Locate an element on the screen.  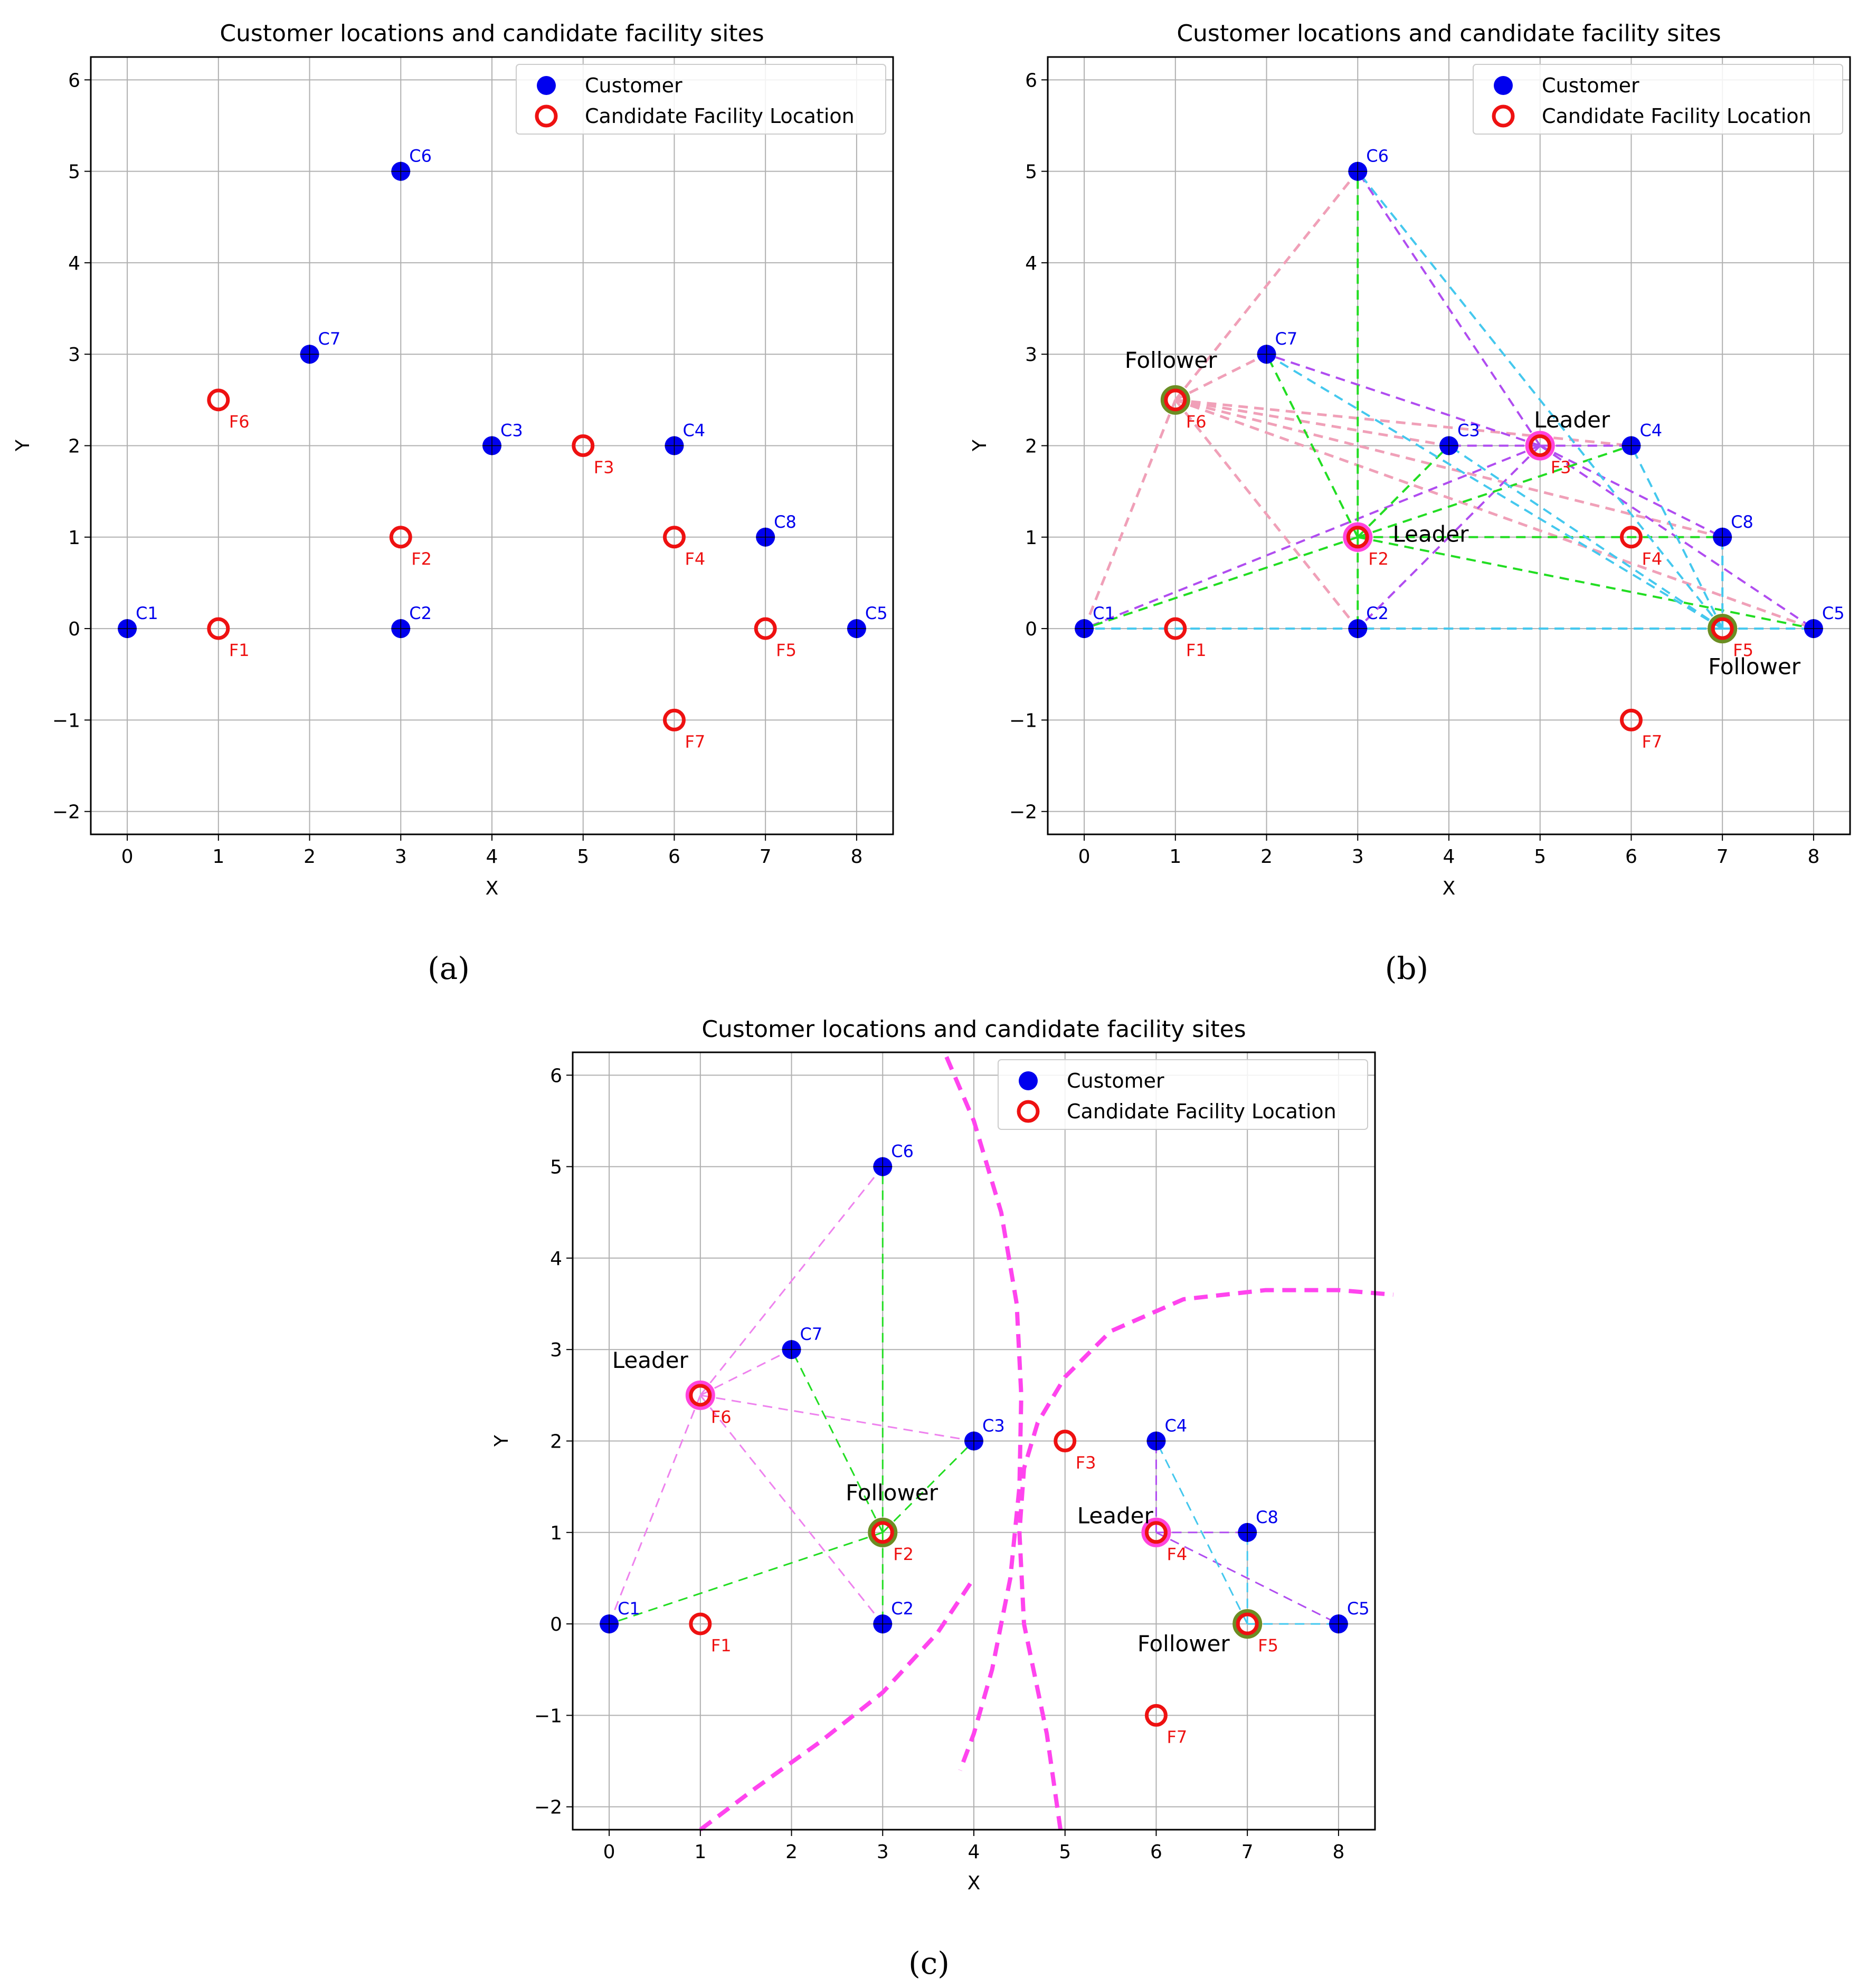
panel-caption: (c) is located at coordinates (929, 1963).